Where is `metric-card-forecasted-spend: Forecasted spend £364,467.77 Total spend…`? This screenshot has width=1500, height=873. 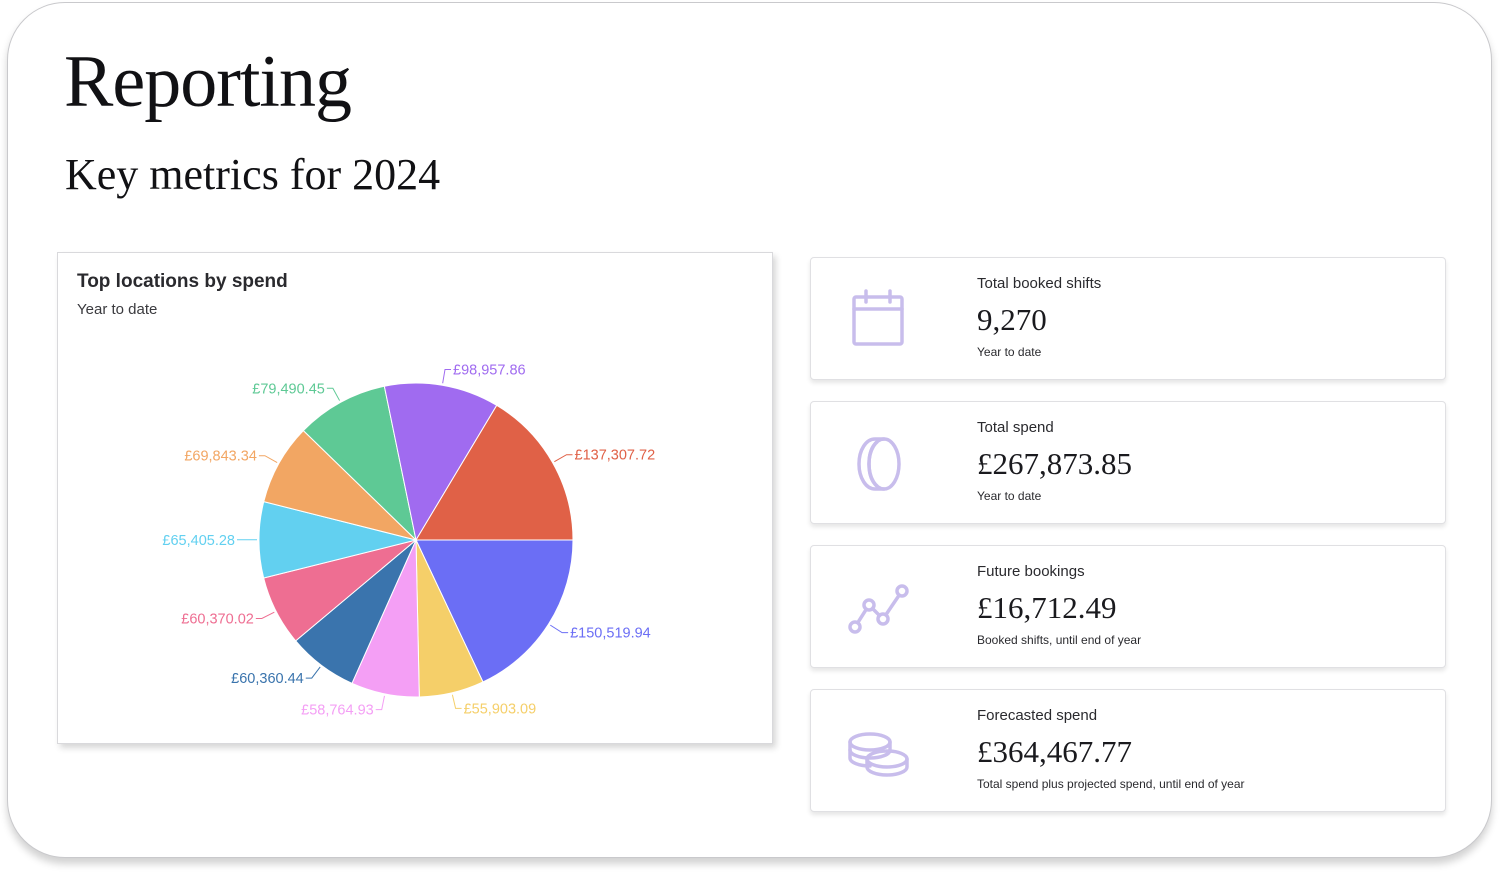
metric-card-forecasted-spend: Forecasted spend £364,467.77 Total spend… is located at coordinates (1128, 750).